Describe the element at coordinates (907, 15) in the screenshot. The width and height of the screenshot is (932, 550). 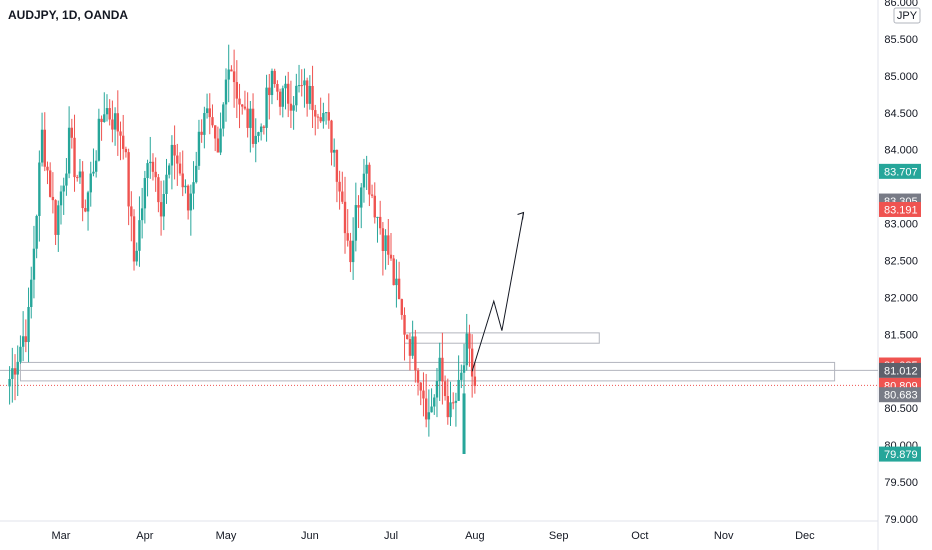
I see `currency-box` at that location.